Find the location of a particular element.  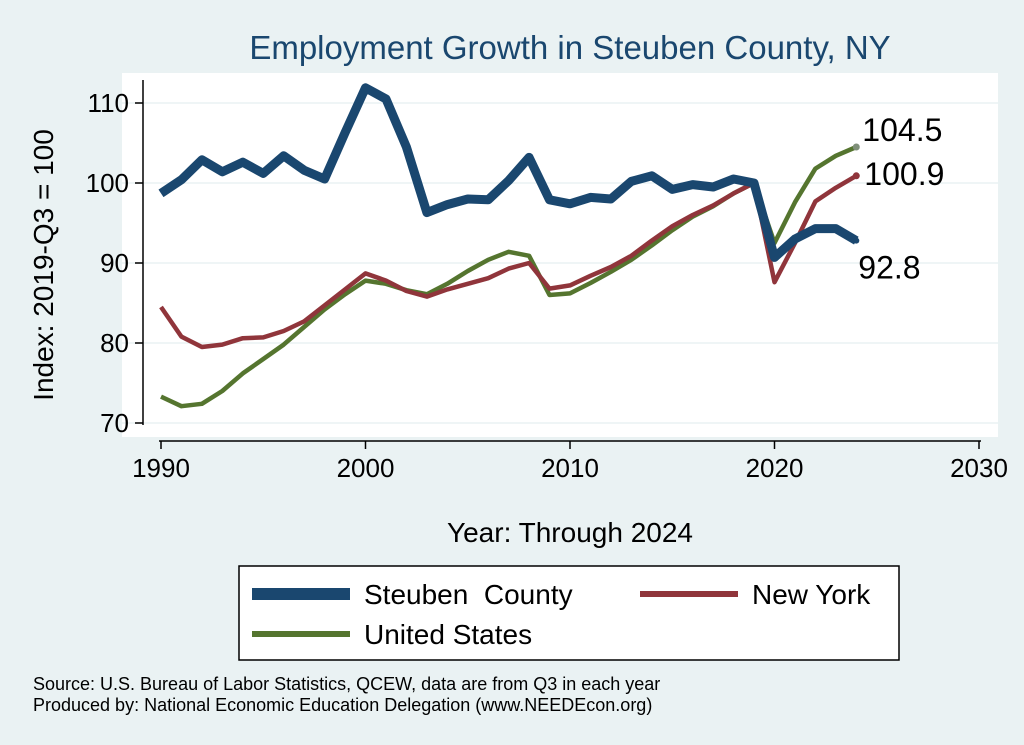

x-tick-label: 1990 is located at coordinates (161, 468).